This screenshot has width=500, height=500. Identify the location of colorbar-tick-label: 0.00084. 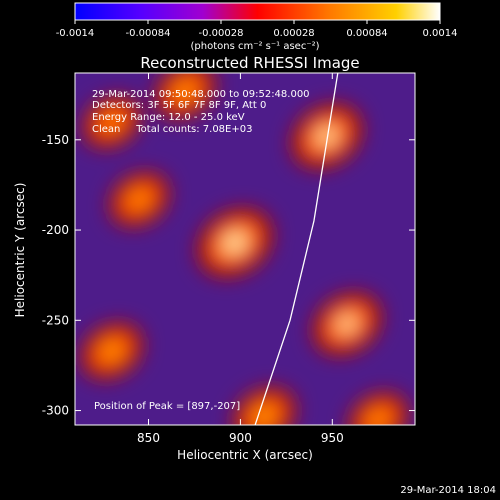
(366, 33).